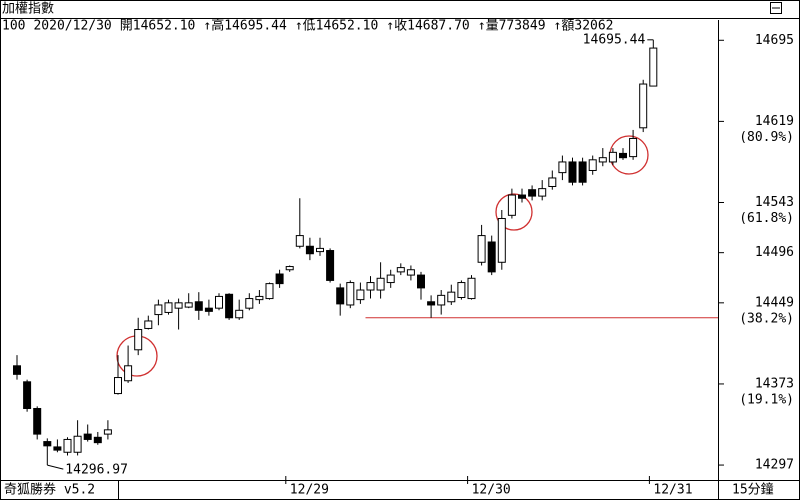 The width and height of the screenshot is (800, 500). Describe the element at coordinates (584, 26) in the screenshot. I see `info-item: ↑額32062` at that location.